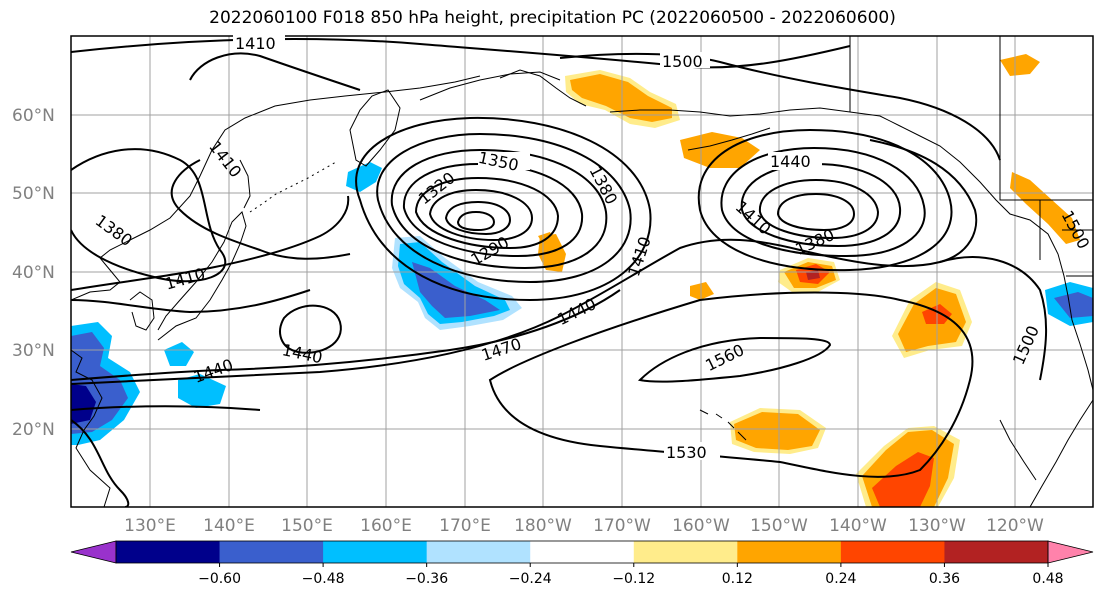 This screenshot has height=601, width=1105. Describe the element at coordinates (255, 43) in the screenshot. I see `contour-label: 1410` at that location.